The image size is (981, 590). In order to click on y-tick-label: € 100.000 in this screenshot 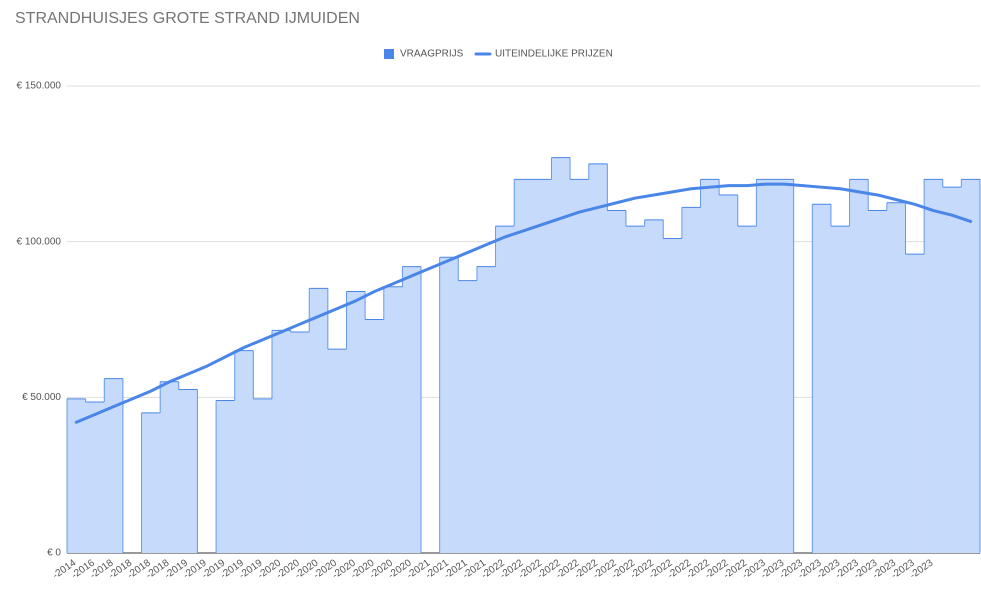, I will do `click(39, 241)`.